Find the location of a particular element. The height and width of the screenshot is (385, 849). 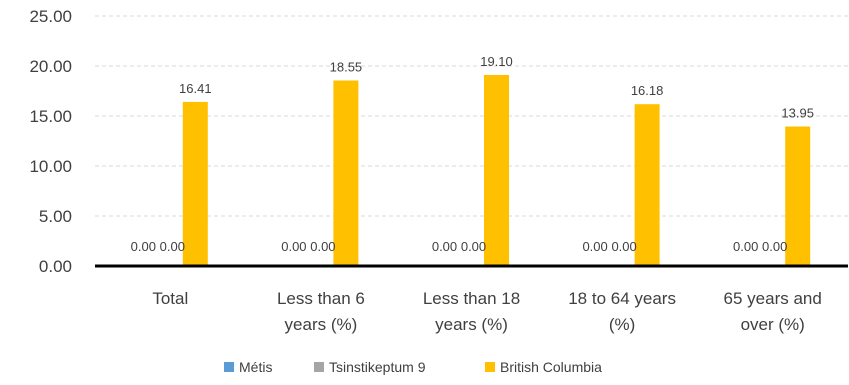

y-tick-label: 5.00 is located at coordinates (55, 216).